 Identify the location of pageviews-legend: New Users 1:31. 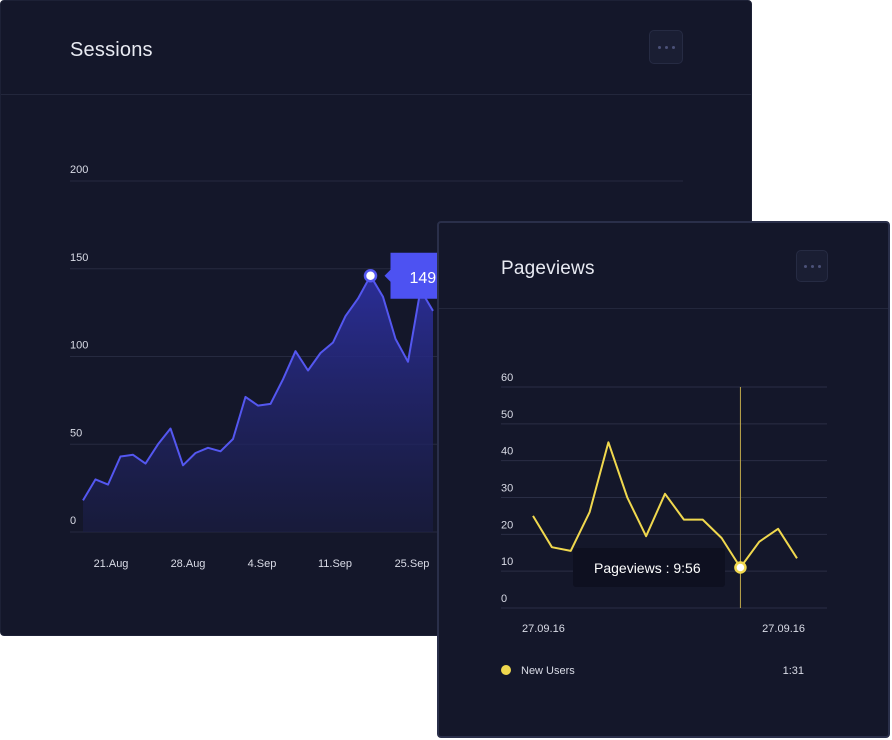
(652, 671).